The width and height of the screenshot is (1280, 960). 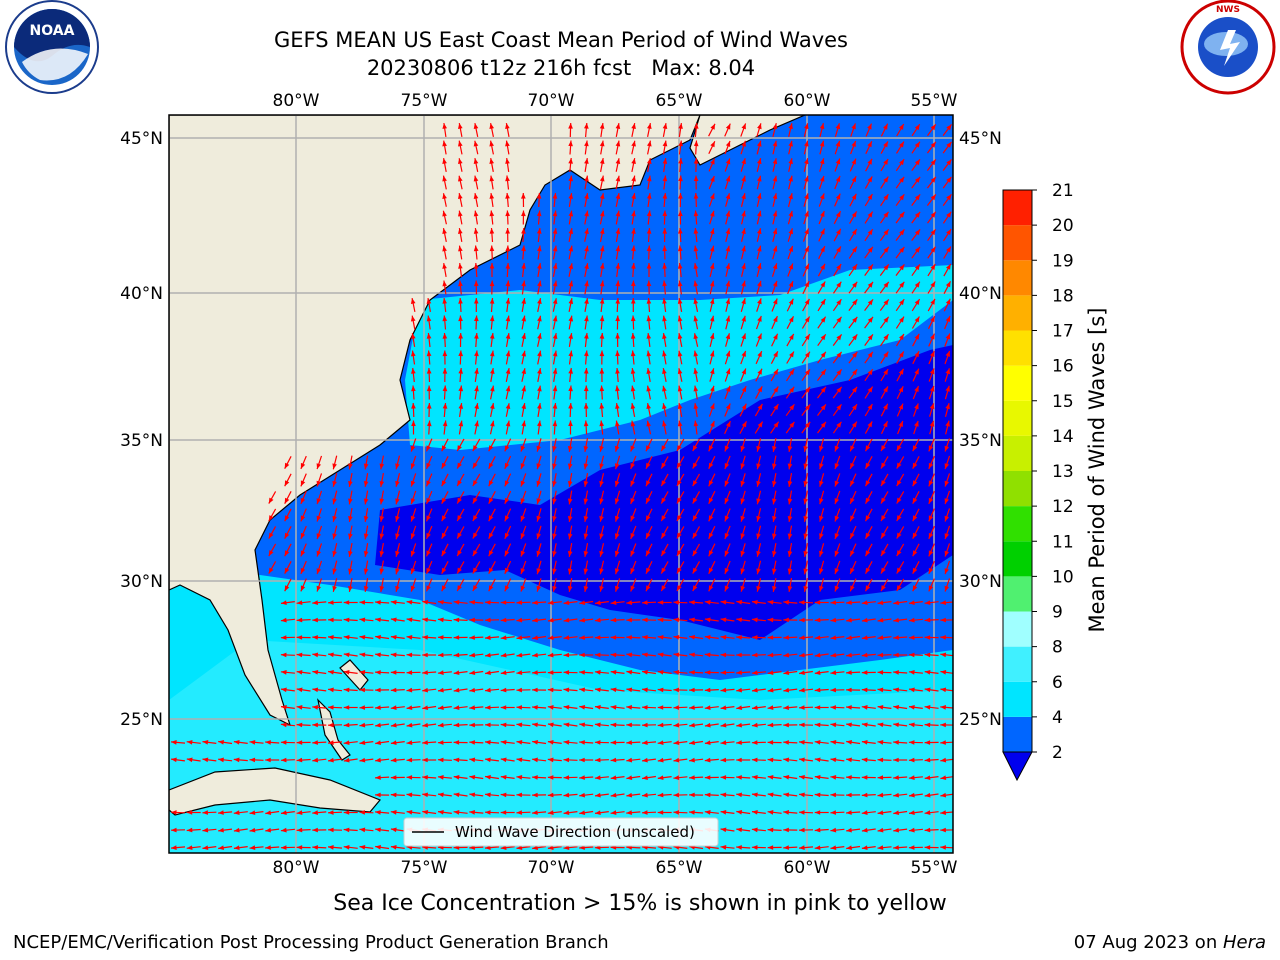 I want to click on lat-label: 25°N, so click(x=980, y=720).